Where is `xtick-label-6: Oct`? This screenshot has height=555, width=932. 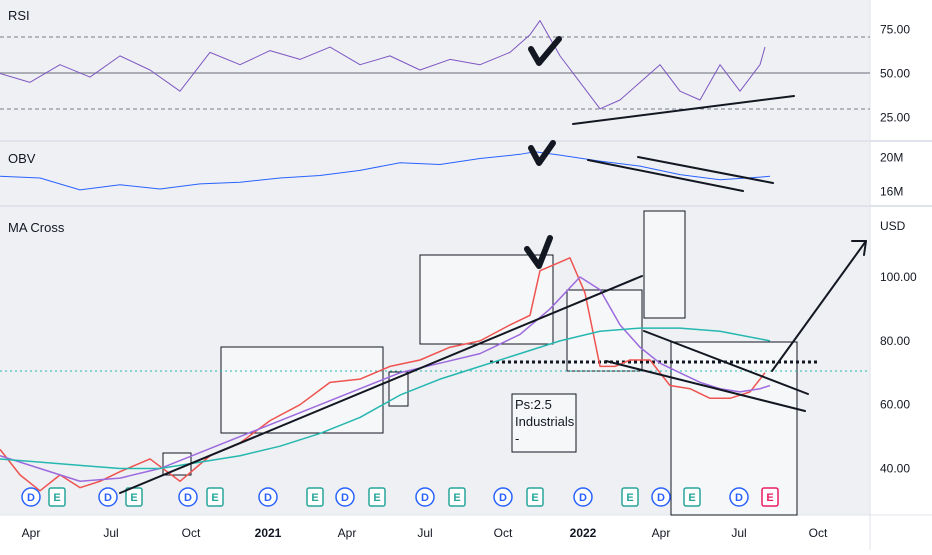
xtick-label-6: Oct is located at coordinates (503, 533).